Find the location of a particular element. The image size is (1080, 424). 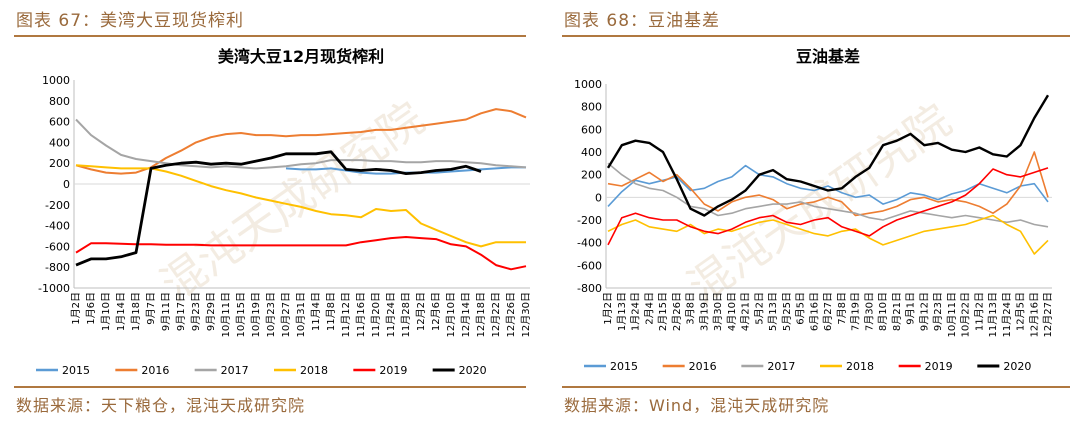

legend-label-2020: 2020 is located at coordinates (1017, 366).